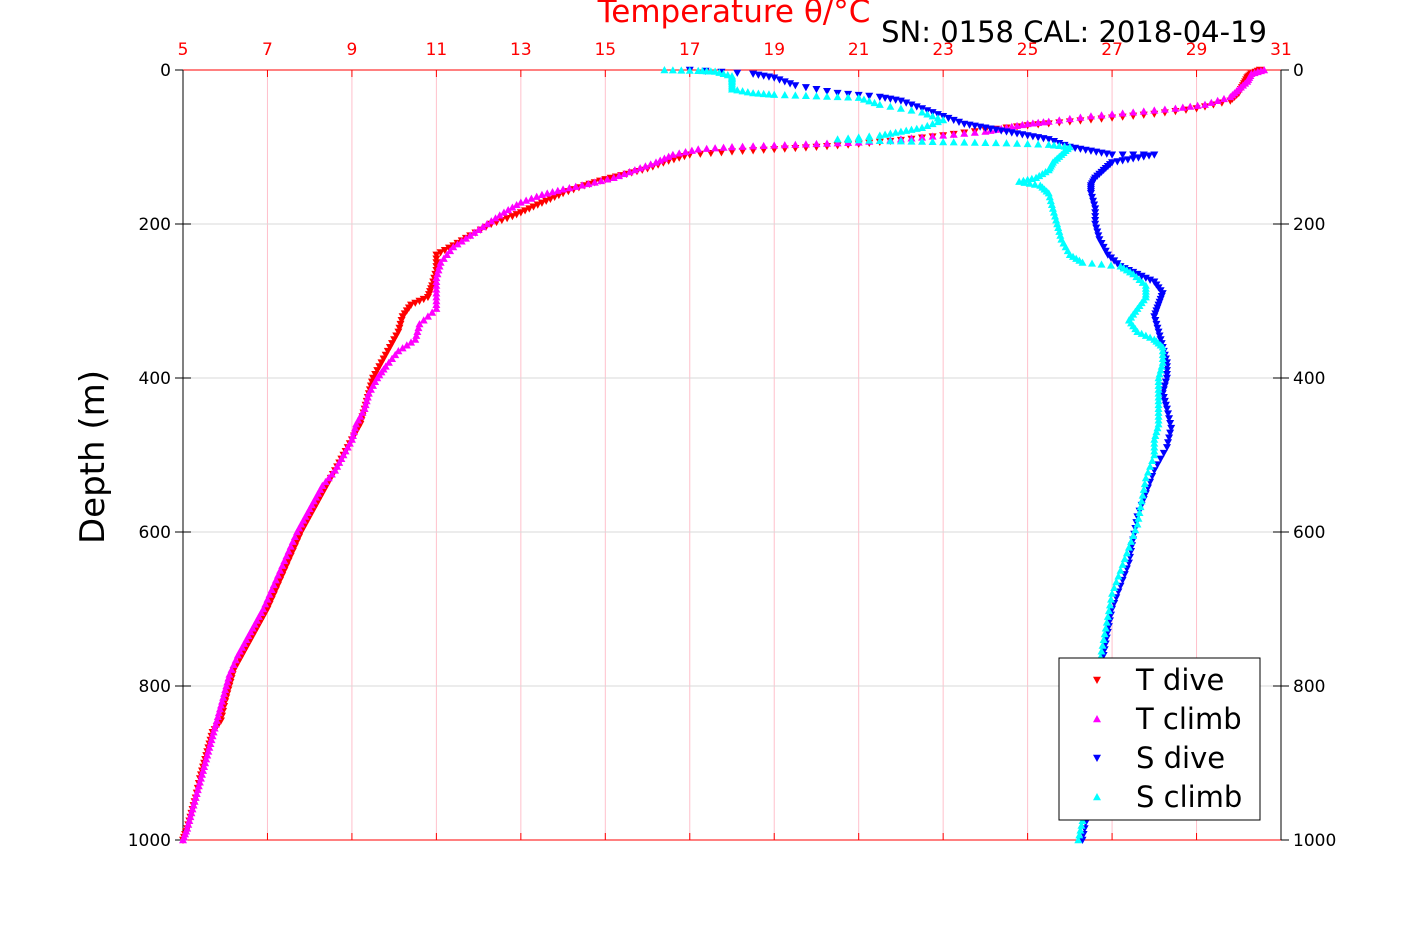 This screenshot has width=1417, height=945. I want to click on y-tick-label-left: 0, so click(165, 71).